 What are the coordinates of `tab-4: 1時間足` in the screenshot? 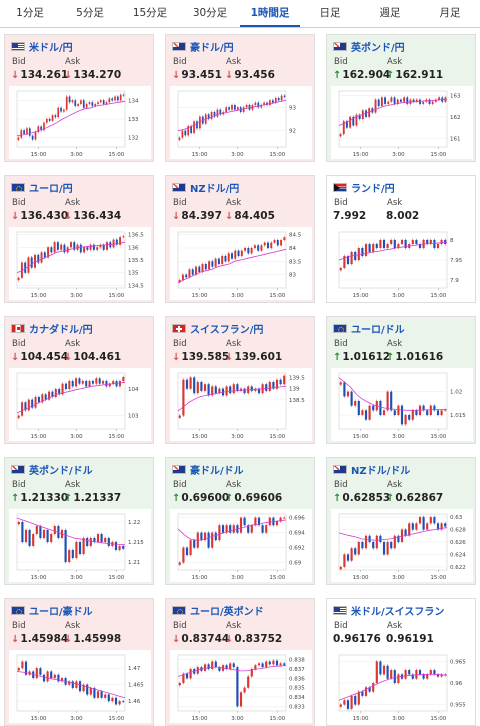 It's located at (270, 13).